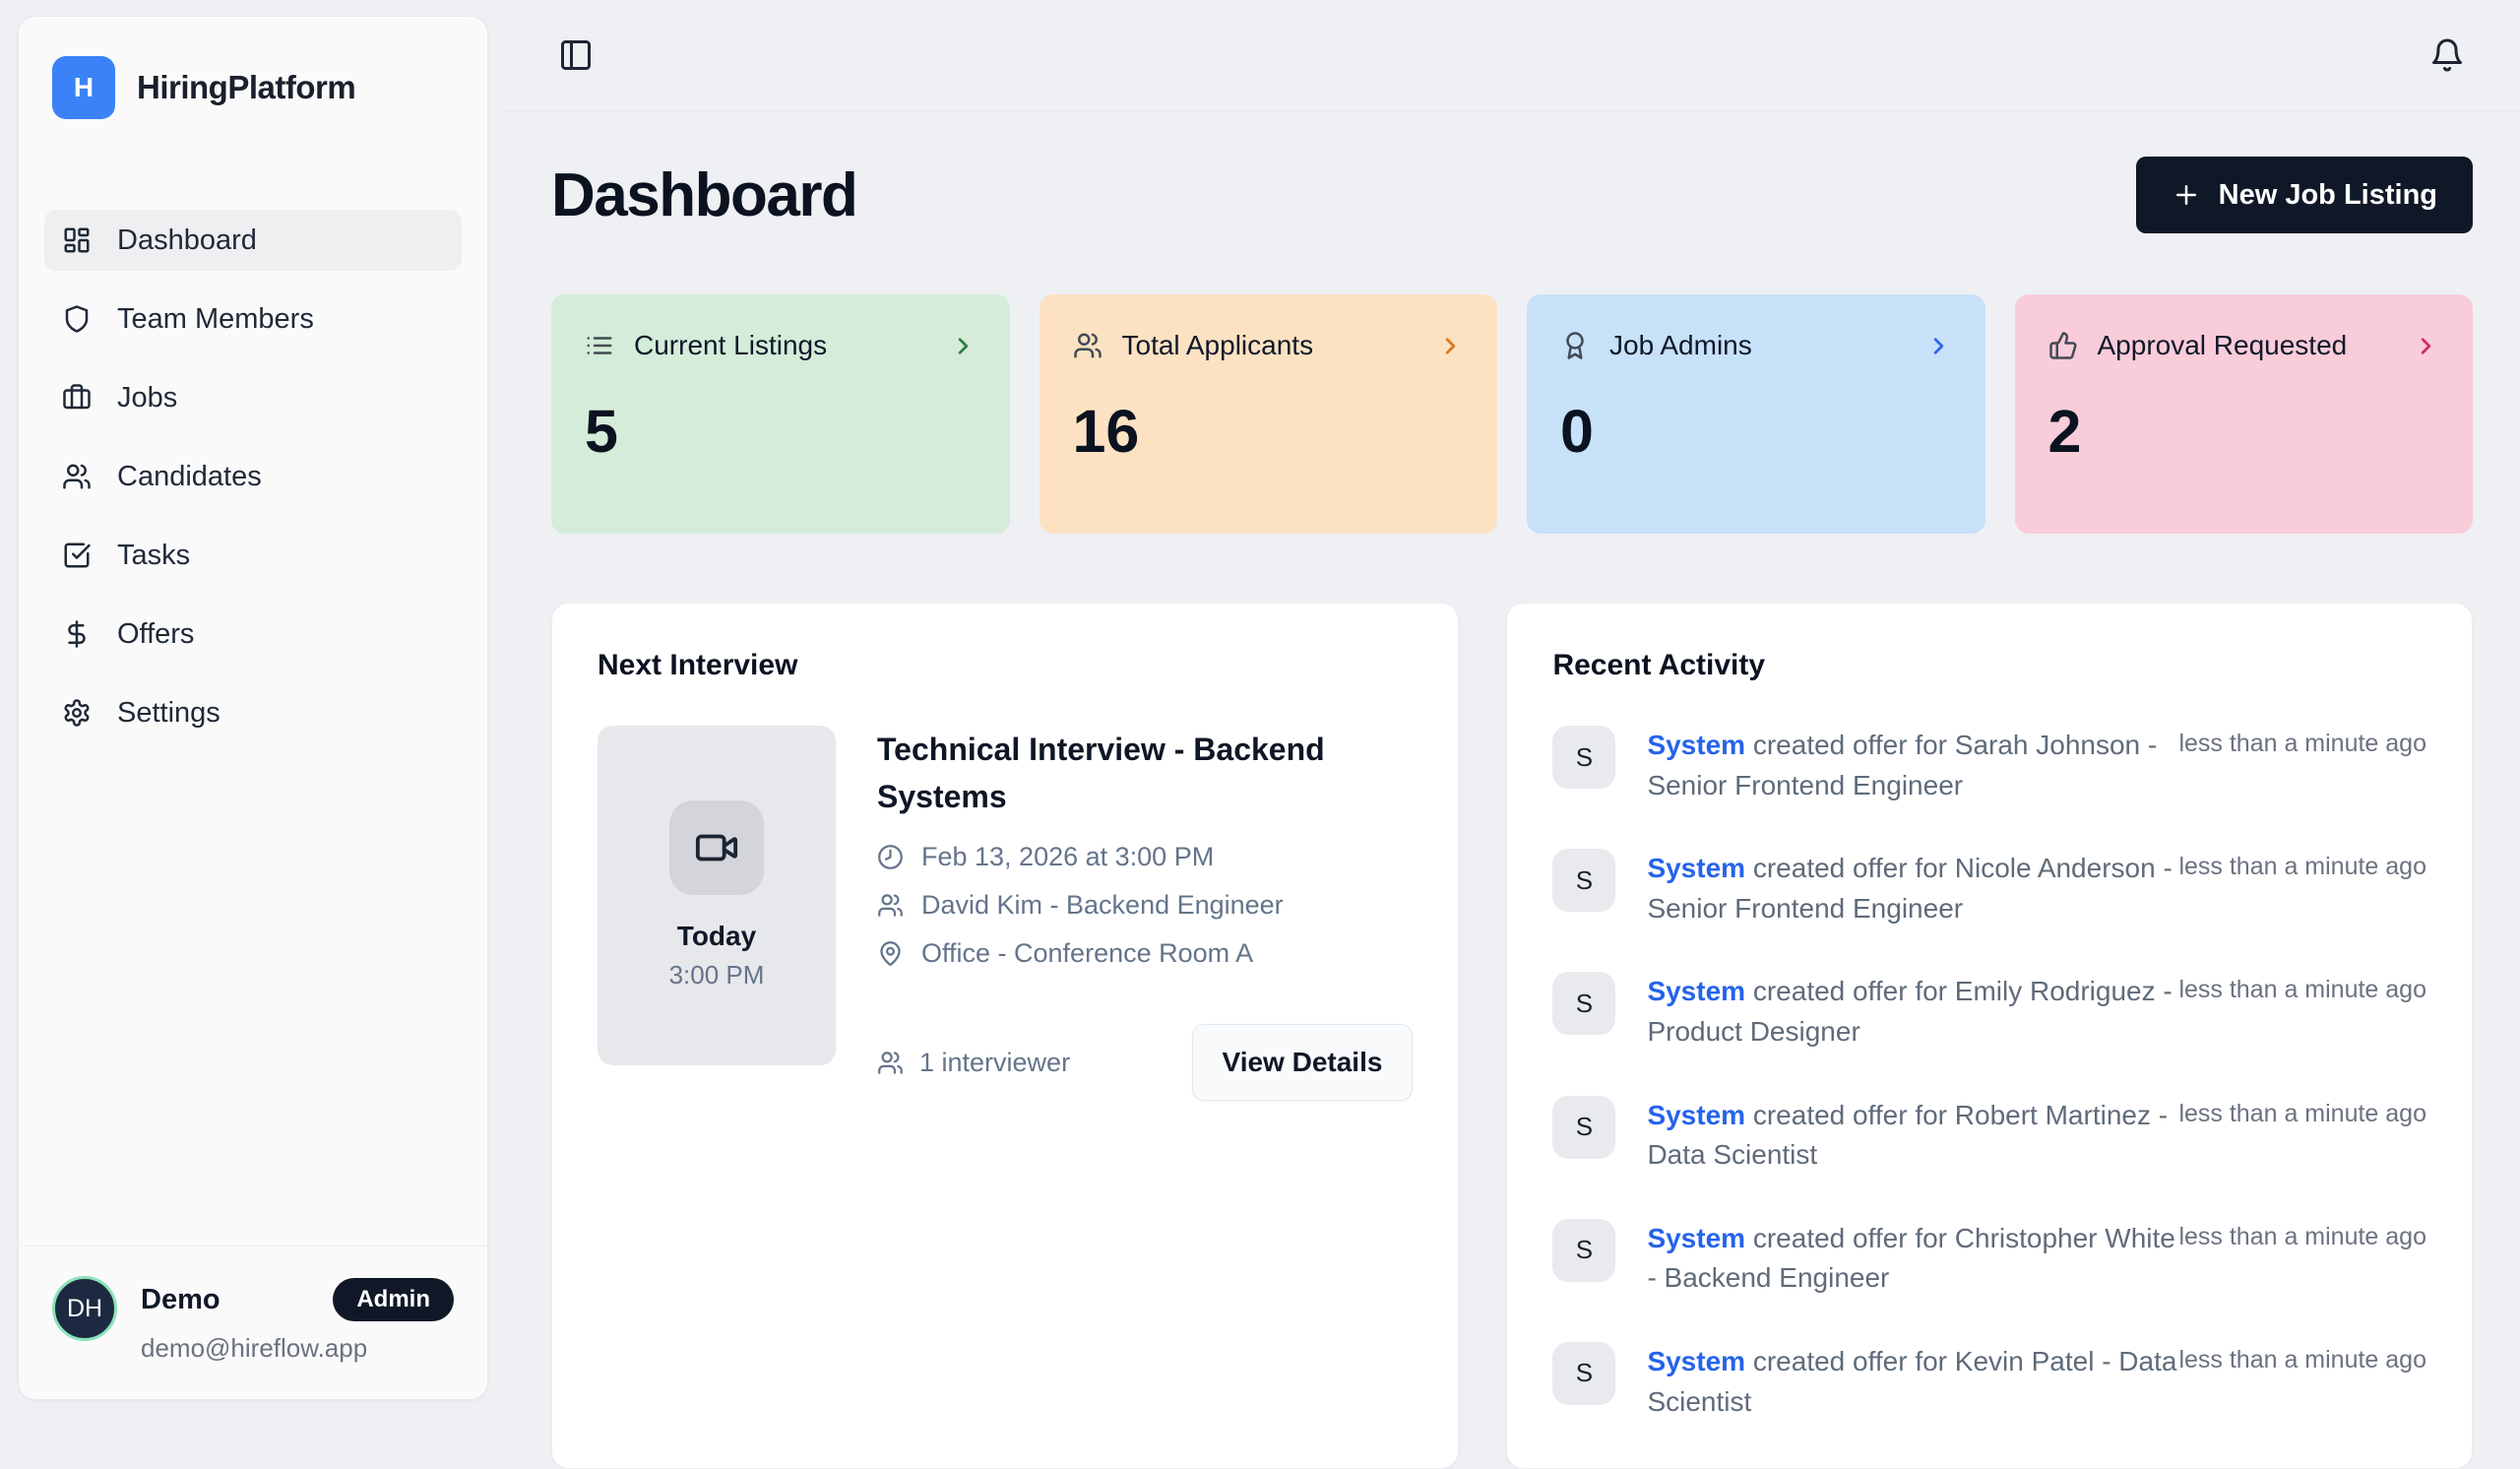  Describe the element at coordinates (77, 556) in the screenshot. I see `check-square-icon` at that location.